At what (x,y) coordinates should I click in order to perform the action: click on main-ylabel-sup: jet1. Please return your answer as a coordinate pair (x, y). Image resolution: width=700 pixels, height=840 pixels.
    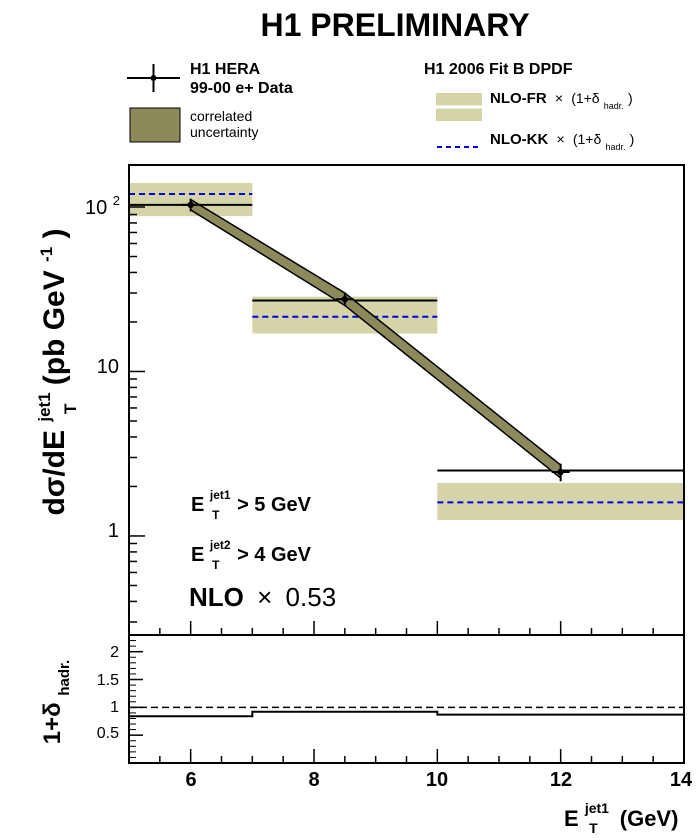
    Looking at the image, I should click on (44, 407).